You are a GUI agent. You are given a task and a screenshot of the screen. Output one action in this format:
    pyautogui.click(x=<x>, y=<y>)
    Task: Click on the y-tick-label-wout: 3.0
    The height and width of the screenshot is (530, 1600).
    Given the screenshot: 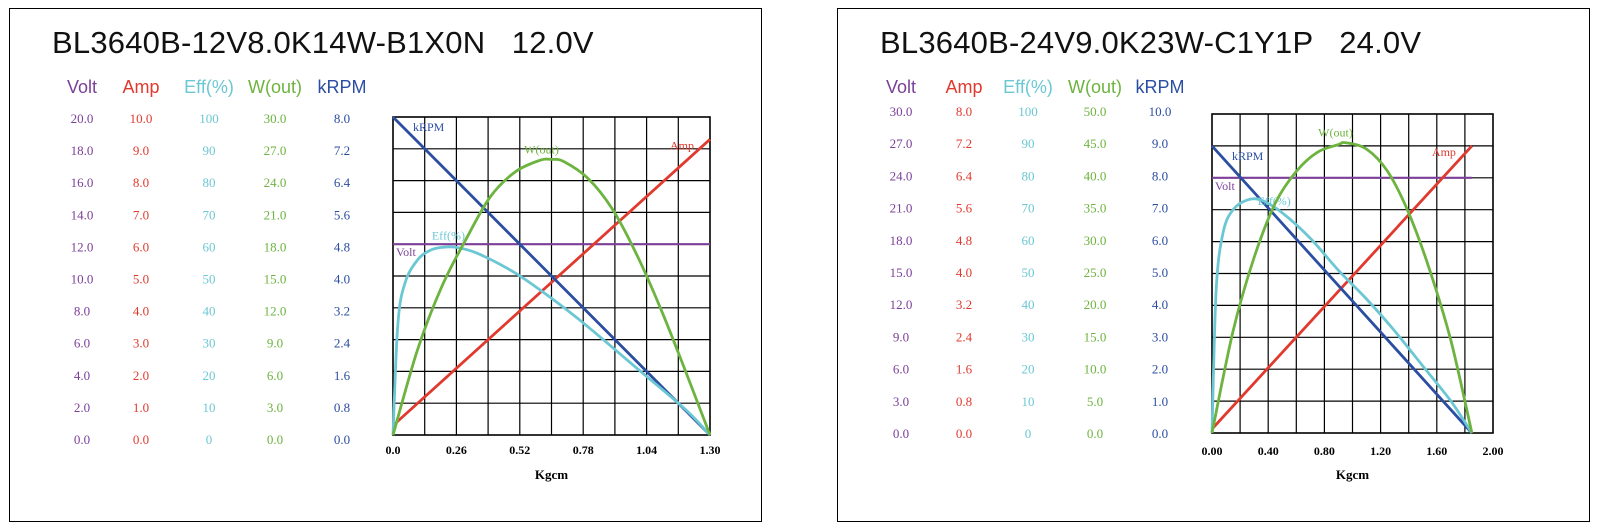 What is the action you would take?
    pyautogui.click(x=275, y=407)
    